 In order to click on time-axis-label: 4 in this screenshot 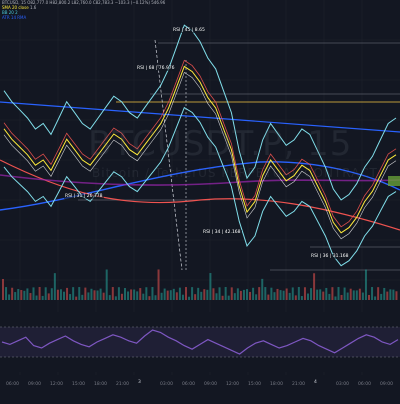, I will do `click(315, 382)`.